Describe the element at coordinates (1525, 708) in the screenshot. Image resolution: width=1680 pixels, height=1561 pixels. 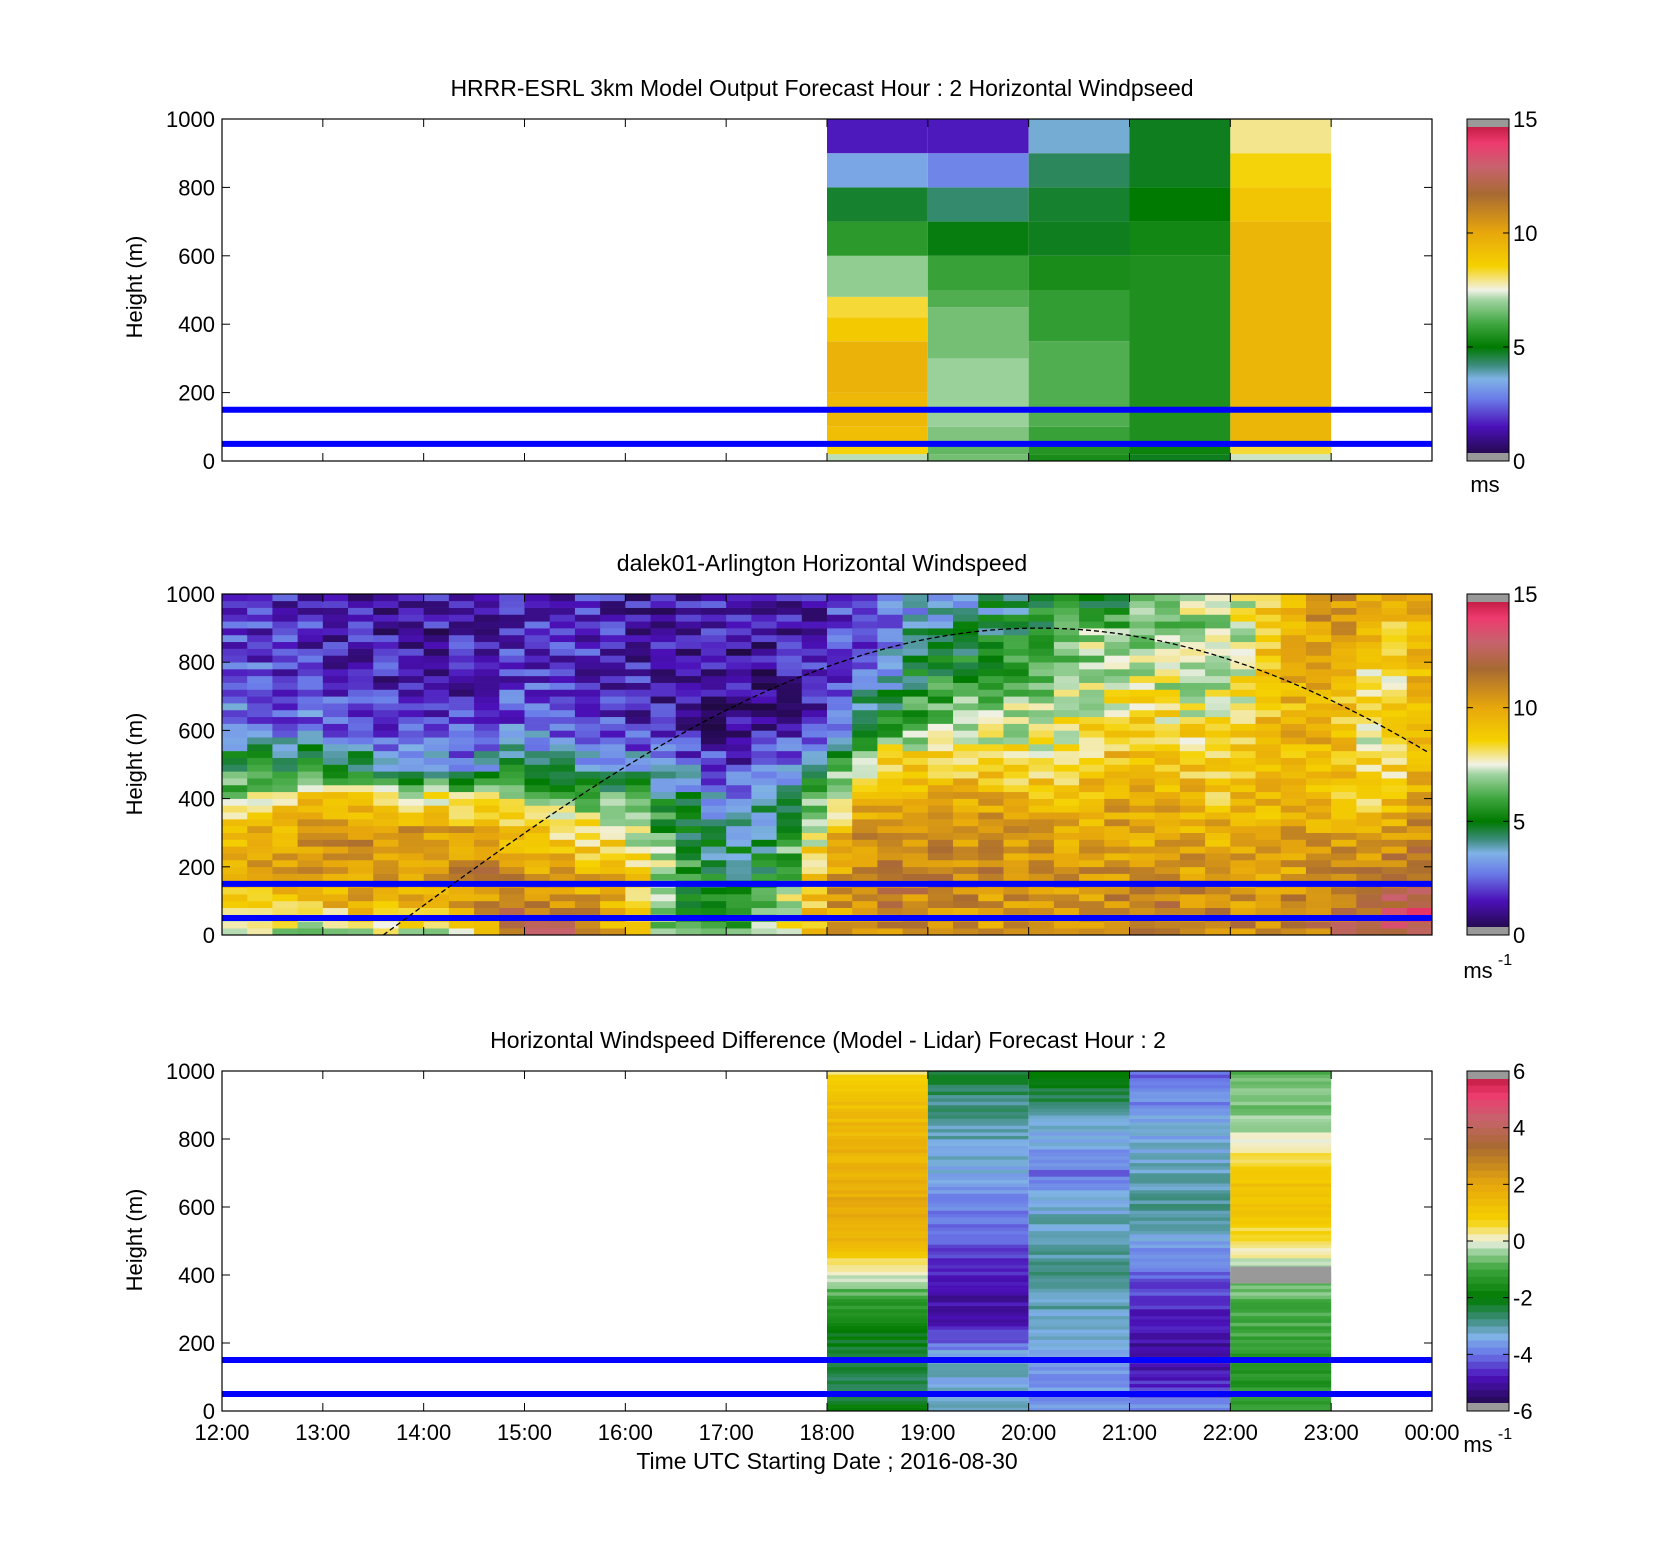
I see `colorbar-tick-label: 10` at that location.